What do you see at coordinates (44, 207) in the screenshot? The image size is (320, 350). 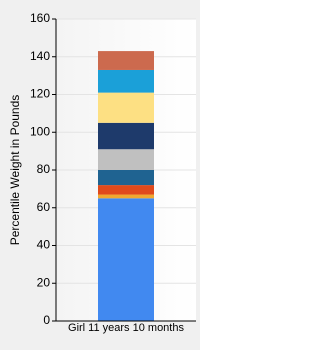 I see `y-tick-label: 60` at bounding box center [44, 207].